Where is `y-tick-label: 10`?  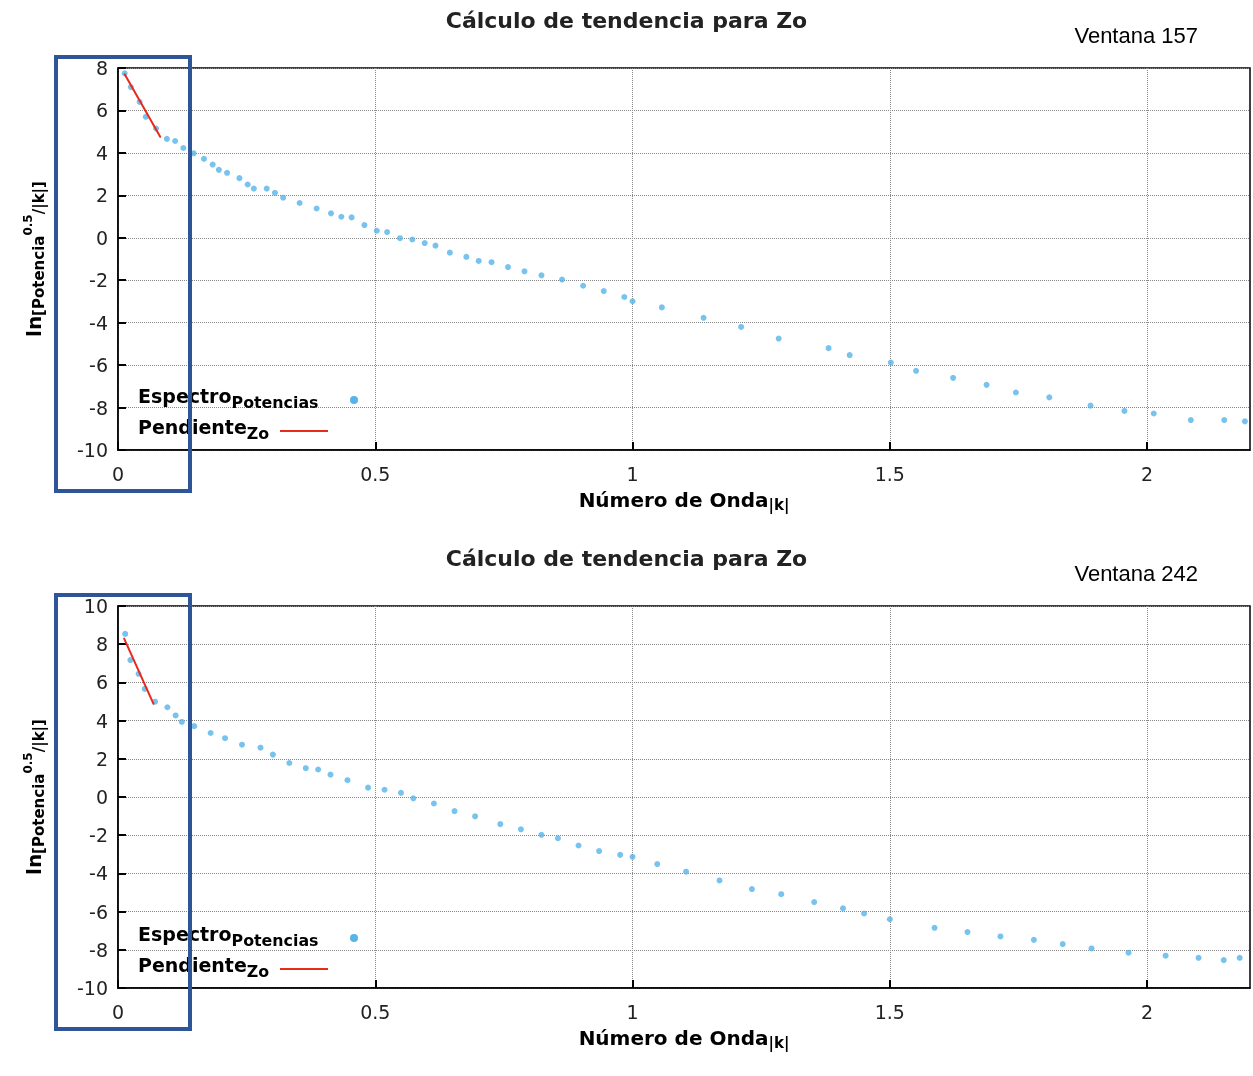
y-tick-label: 10 is located at coordinates (95, 606).